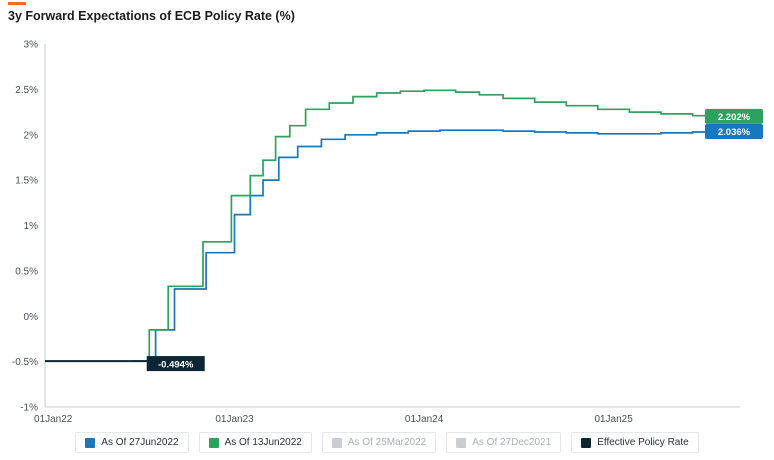  I want to click on y-tick-label: 3%, so click(31, 45).